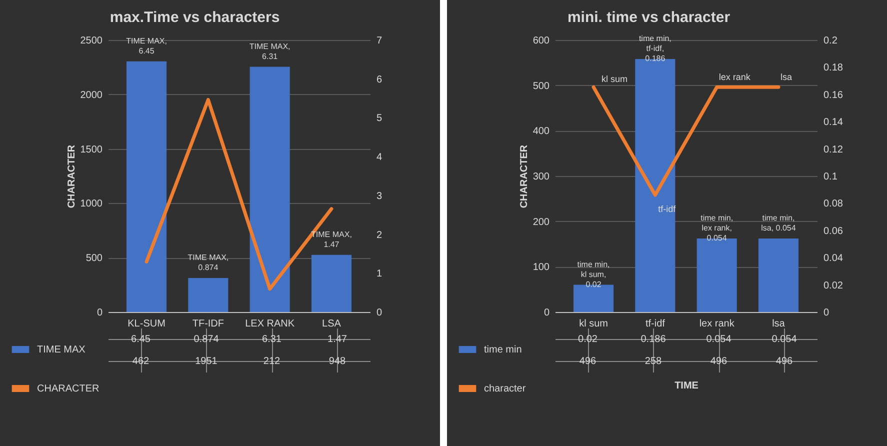 The width and height of the screenshot is (887, 446). Describe the element at coordinates (834, 286) in the screenshot. I see `y2-tick-label: 0.02` at that location.